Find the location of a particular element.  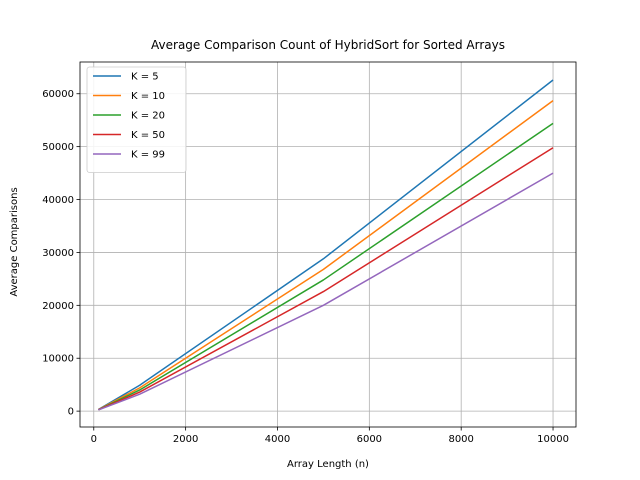

x-tick-label: 8000 is located at coordinates (460, 439).